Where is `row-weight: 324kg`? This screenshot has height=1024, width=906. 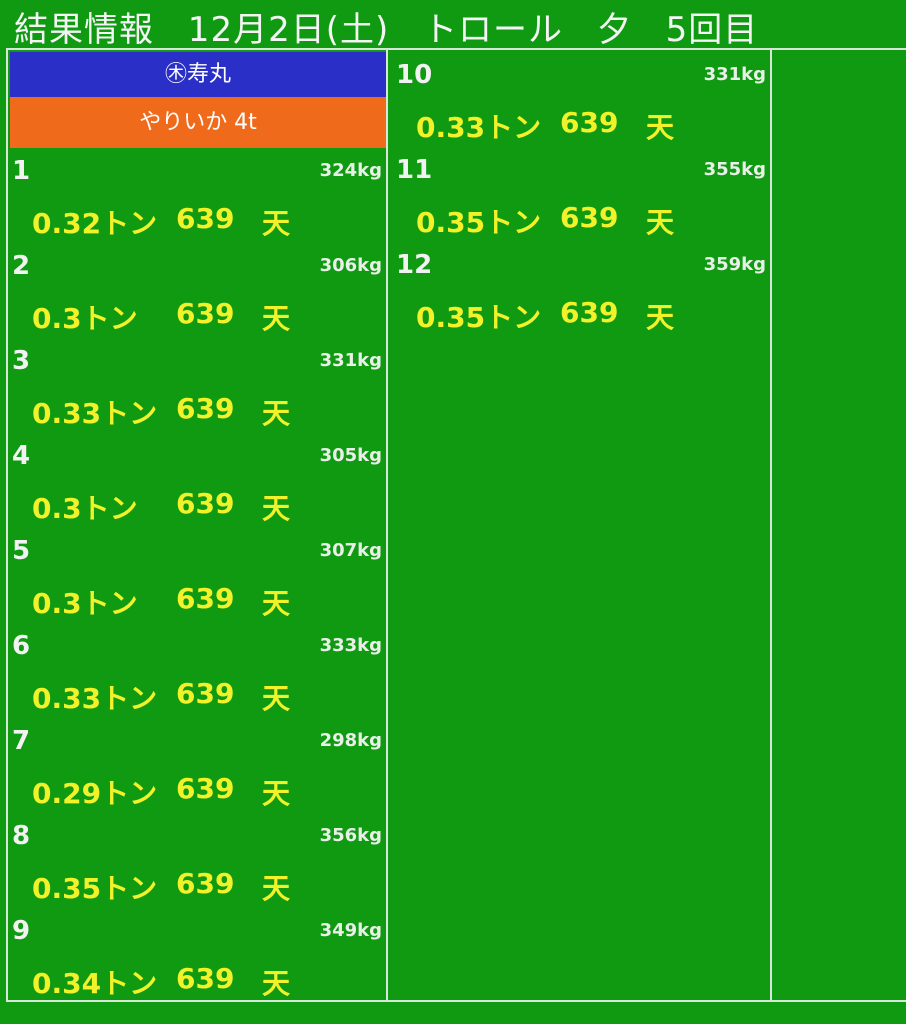
row-weight: 324kg is located at coordinates (350, 170).